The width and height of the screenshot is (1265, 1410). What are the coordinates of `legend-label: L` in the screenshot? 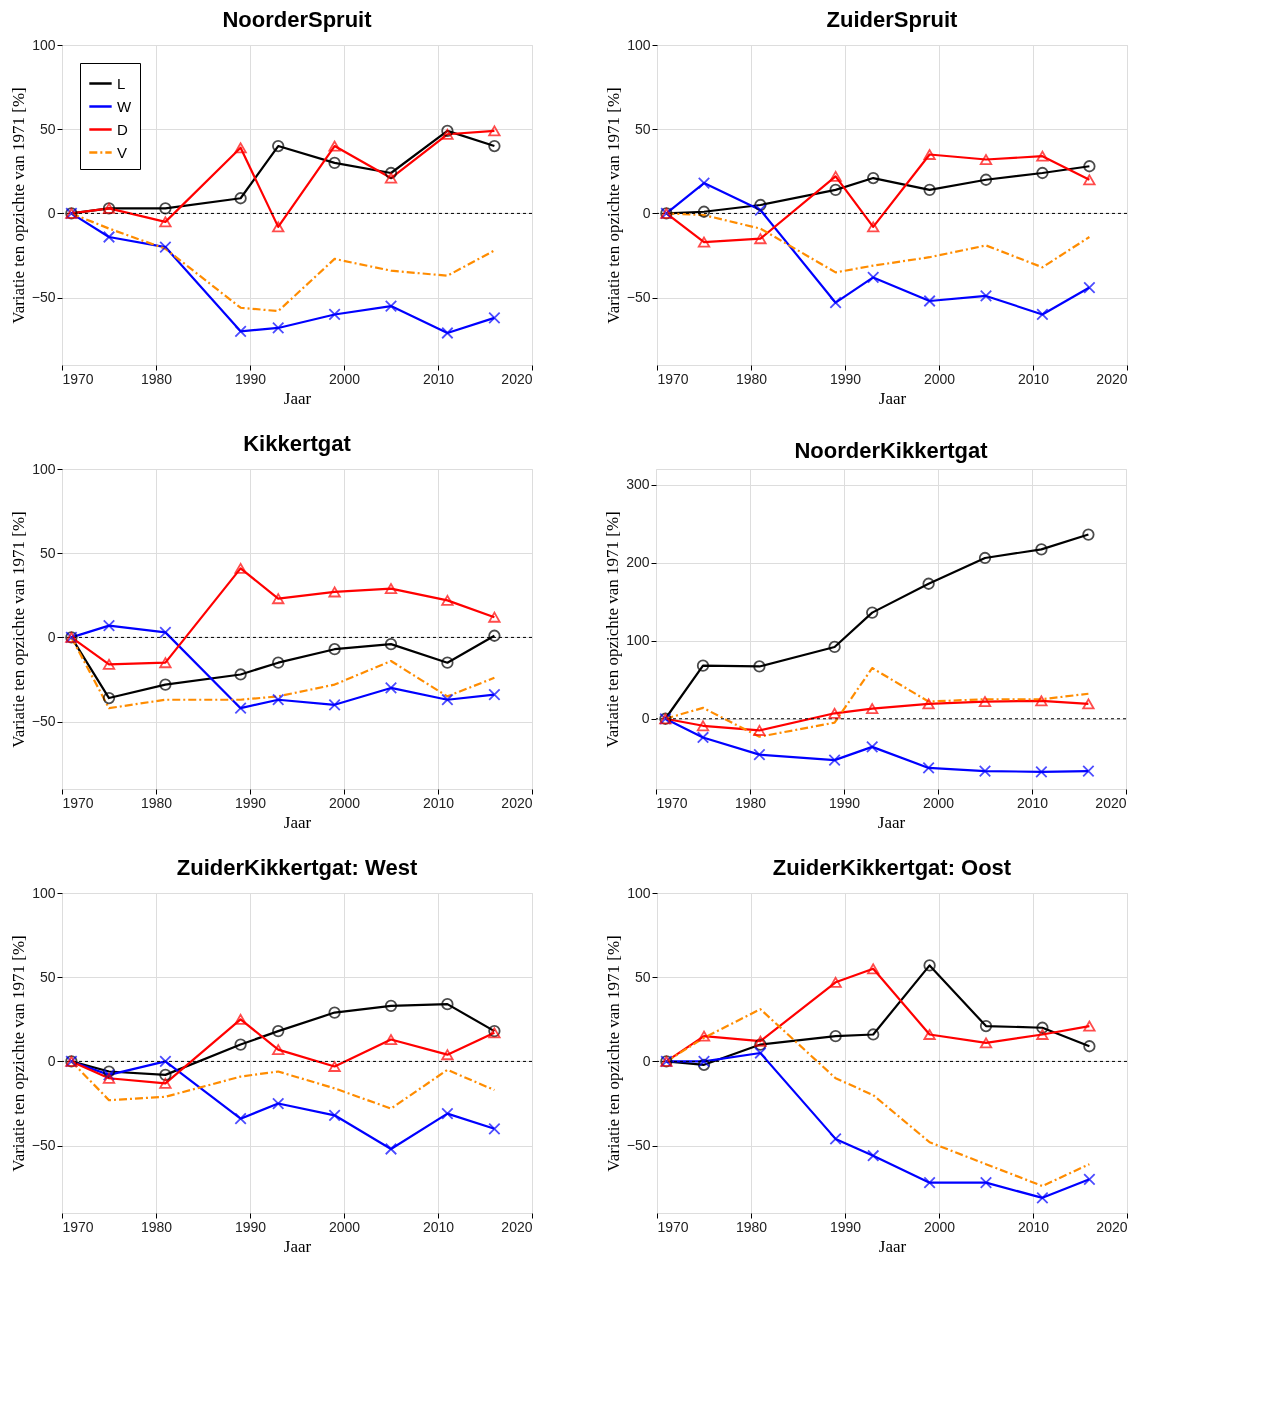 It's located at (121, 83).